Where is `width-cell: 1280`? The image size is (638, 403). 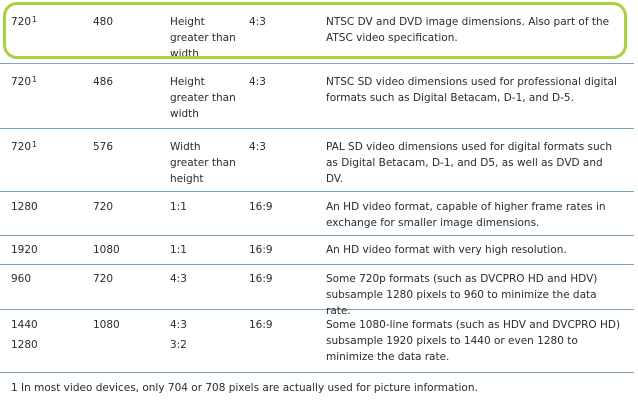 width-cell: 1280 is located at coordinates (24, 207).